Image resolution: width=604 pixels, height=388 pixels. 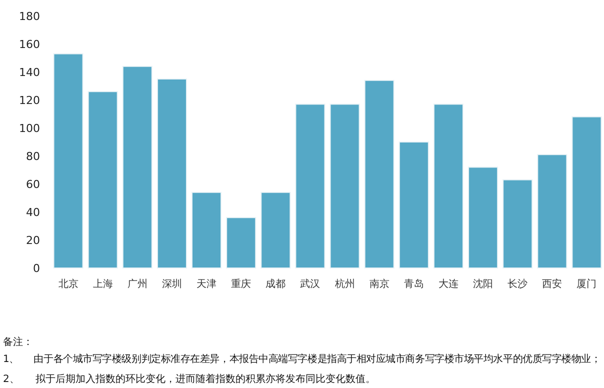 What do you see at coordinates (29, 16) in the screenshot?
I see `y-tick-label: 180` at bounding box center [29, 16].